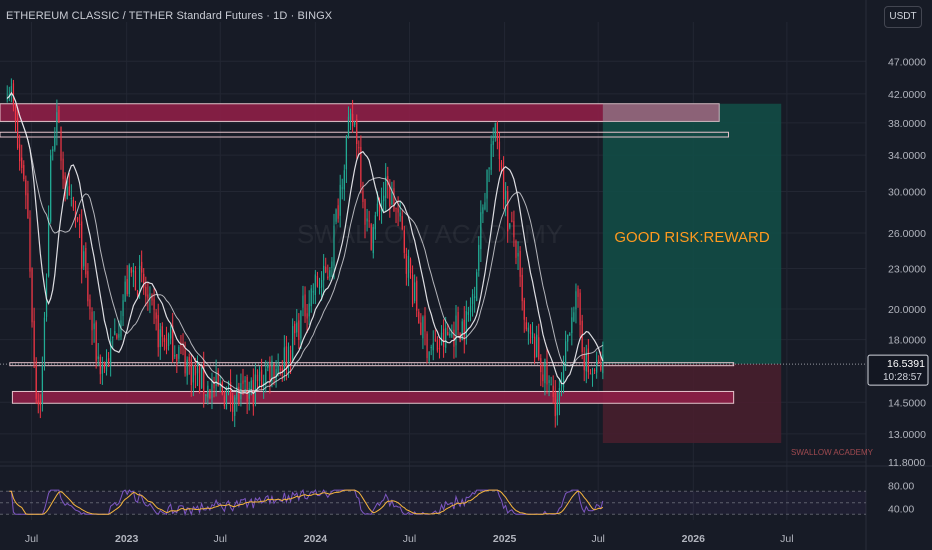  Describe the element at coordinates (786, 539) in the screenshot. I see `time-tick-label: Jul` at that location.